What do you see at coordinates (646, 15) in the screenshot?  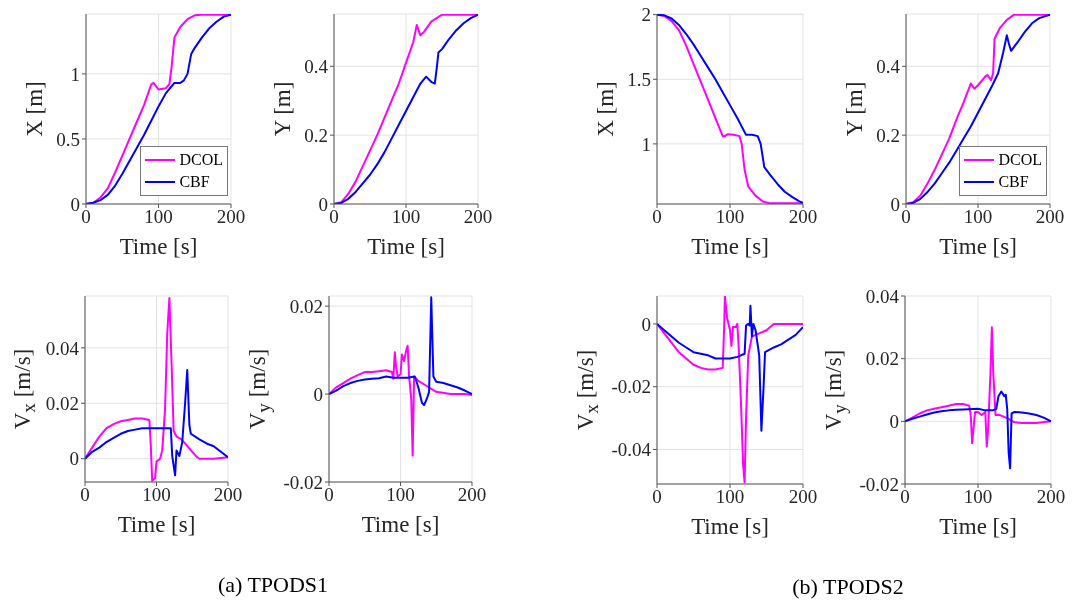 I see `y-tick-label: 2` at bounding box center [646, 15].